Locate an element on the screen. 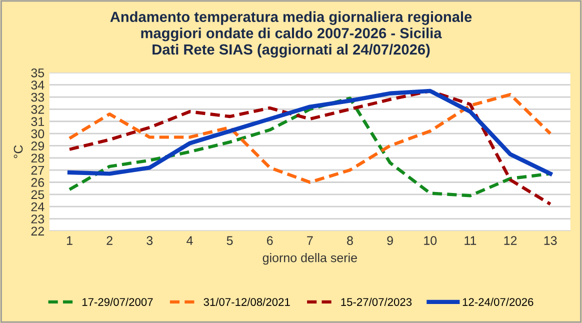 This screenshot has height=323, width=582. y-tick-label: 23 is located at coordinates (37, 219).